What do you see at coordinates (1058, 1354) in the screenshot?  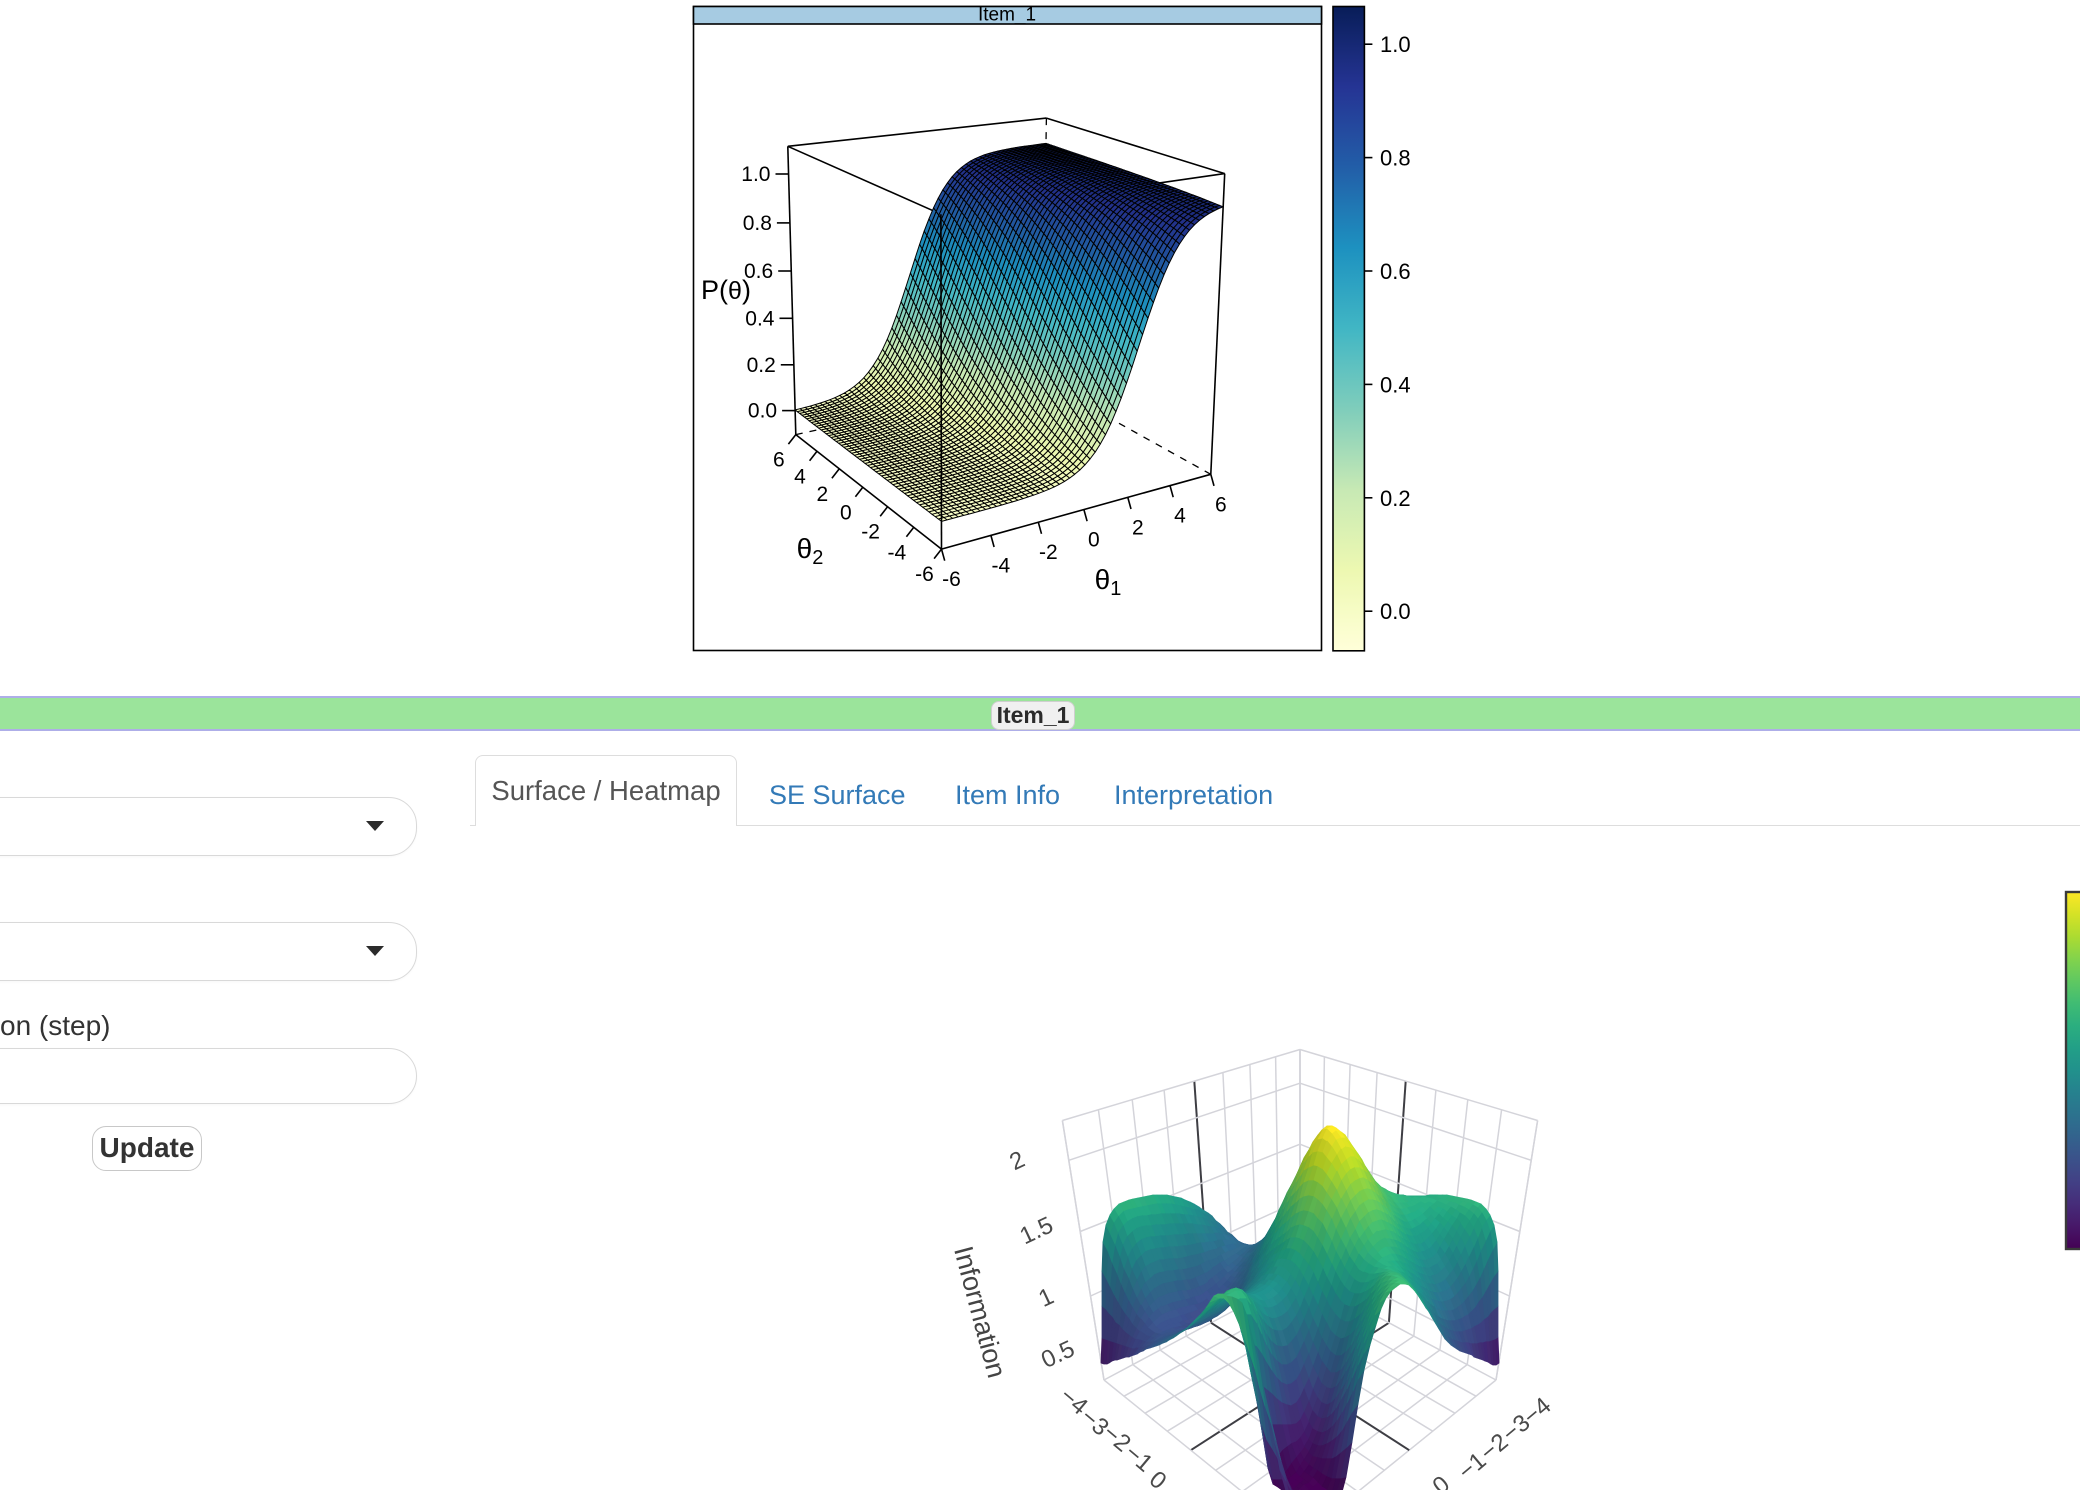 I see `svg-text: 0.5` at bounding box center [1058, 1354].